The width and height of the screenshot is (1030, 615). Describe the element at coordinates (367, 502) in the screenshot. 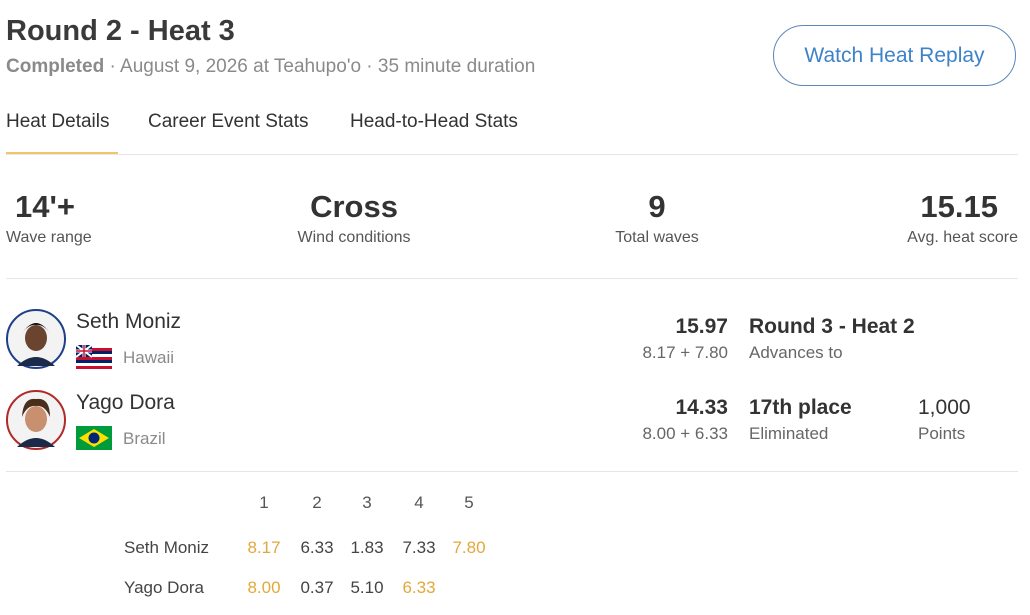

I see `wave-number: 3` at that location.